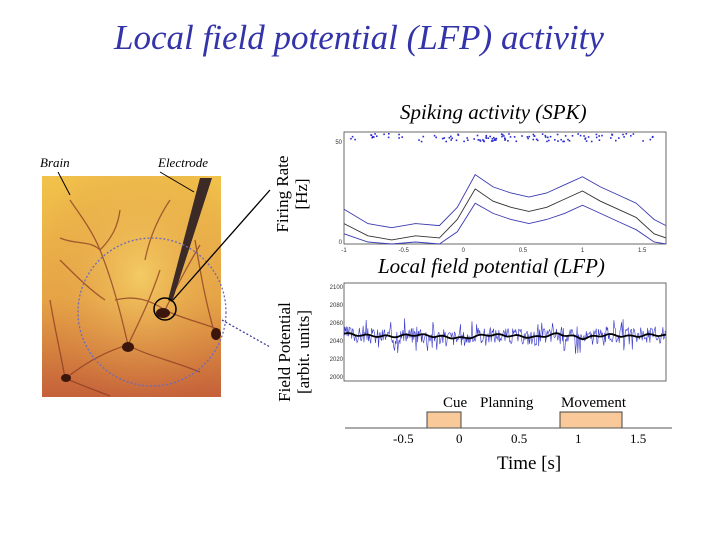 The width and height of the screenshot is (718, 539). I want to click on time-tick-0.5: 0.5, so click(519, 438).